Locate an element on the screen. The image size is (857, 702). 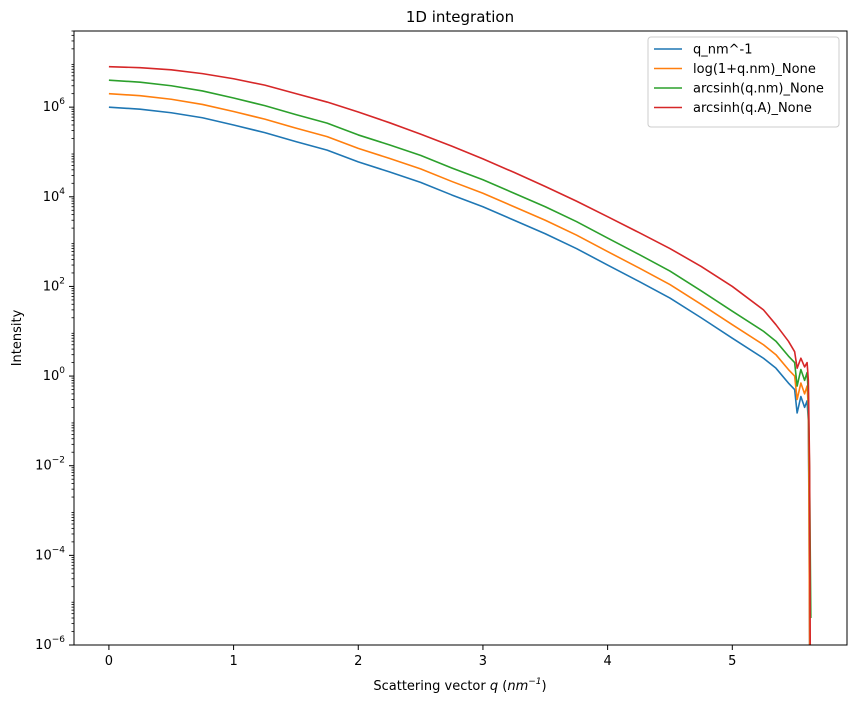
x-tick-label: 5 is located at coordinates (732, 661).